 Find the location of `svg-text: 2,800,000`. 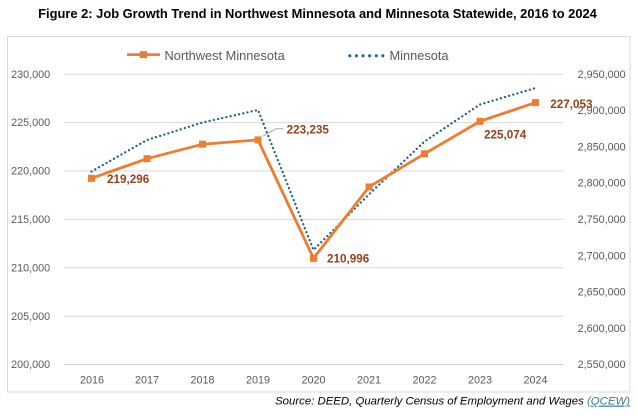

svg-text: 2,800,000 is located at coordinates (602, 184).